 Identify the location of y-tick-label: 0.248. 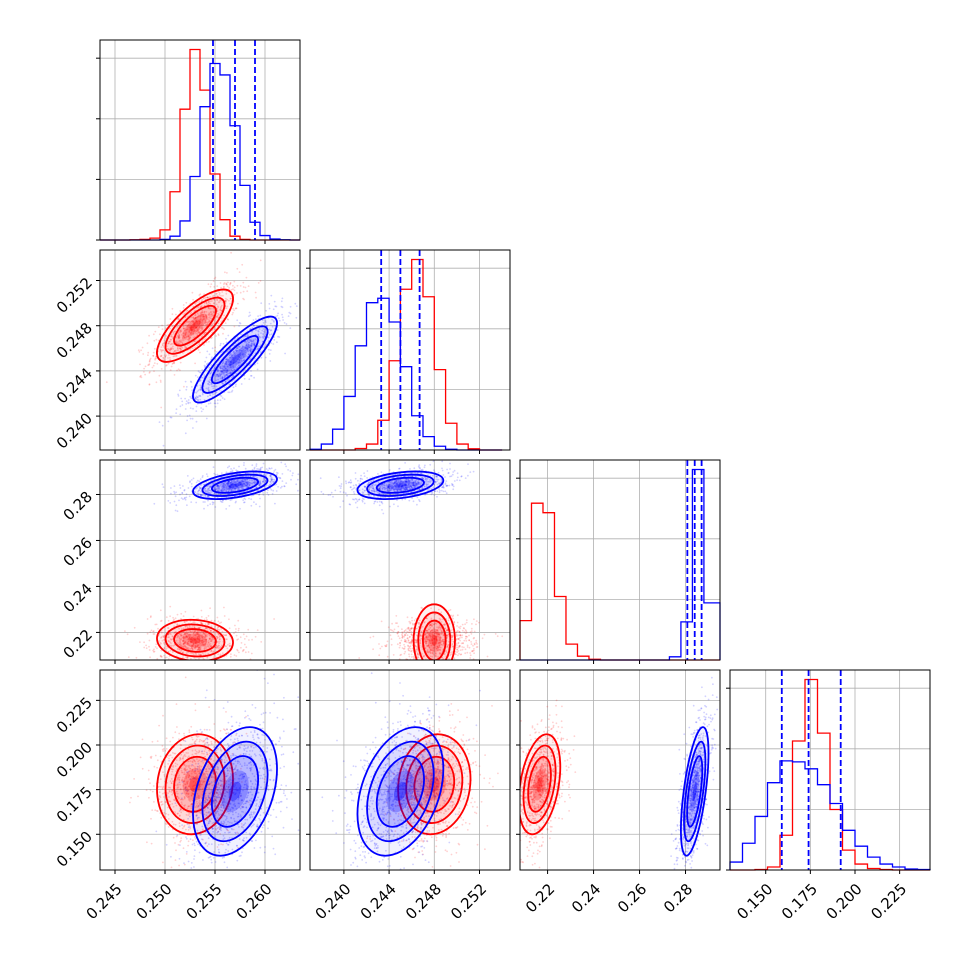
(74, 340).